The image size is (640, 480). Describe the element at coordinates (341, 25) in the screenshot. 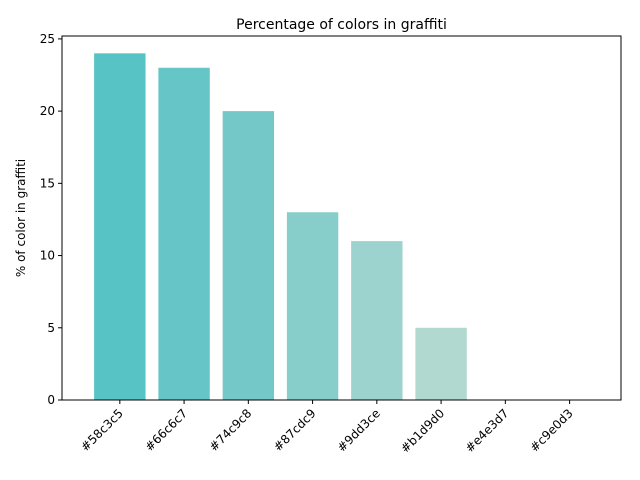

I see `chart-title: Percentage of colors in graffiti` at that location.